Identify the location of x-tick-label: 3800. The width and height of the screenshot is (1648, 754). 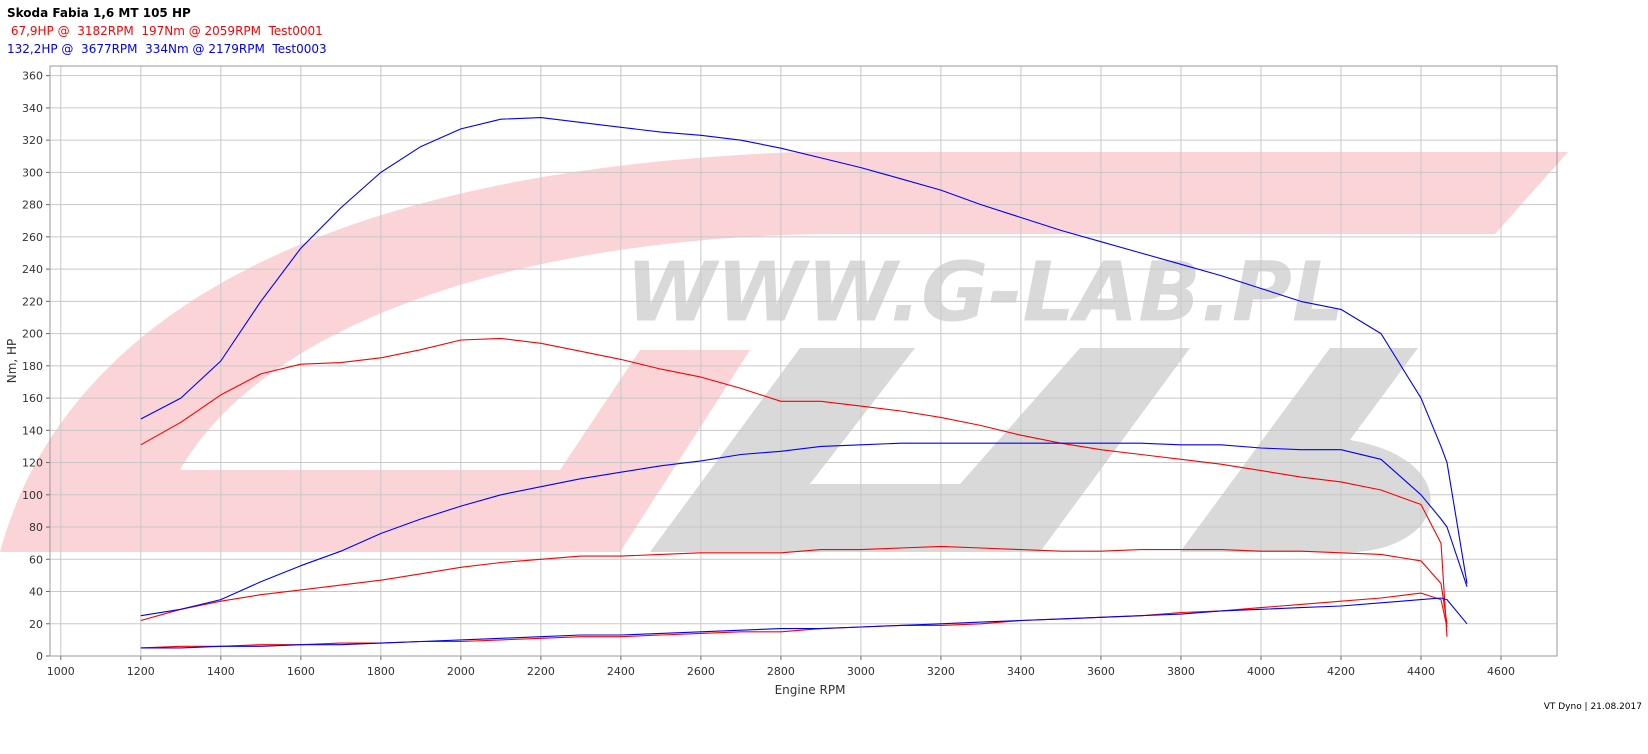
(1181, 671).